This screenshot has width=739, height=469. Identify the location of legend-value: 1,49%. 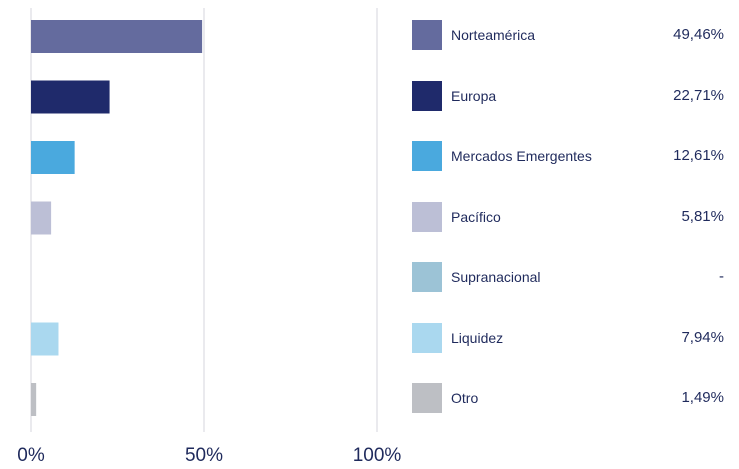
(702, 397).